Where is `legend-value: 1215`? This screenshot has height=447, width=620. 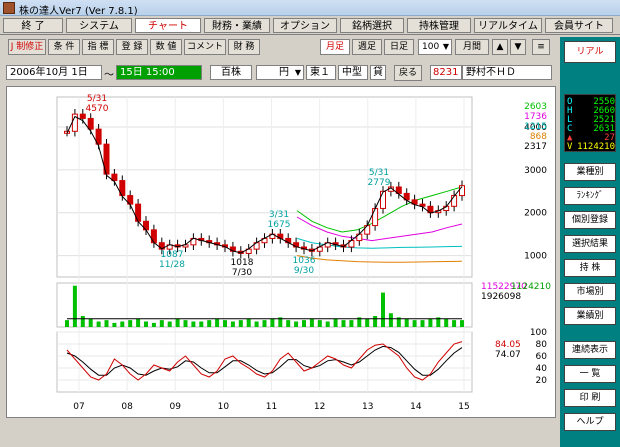 legend-value: 1215 is located at coordinates (535, 127).